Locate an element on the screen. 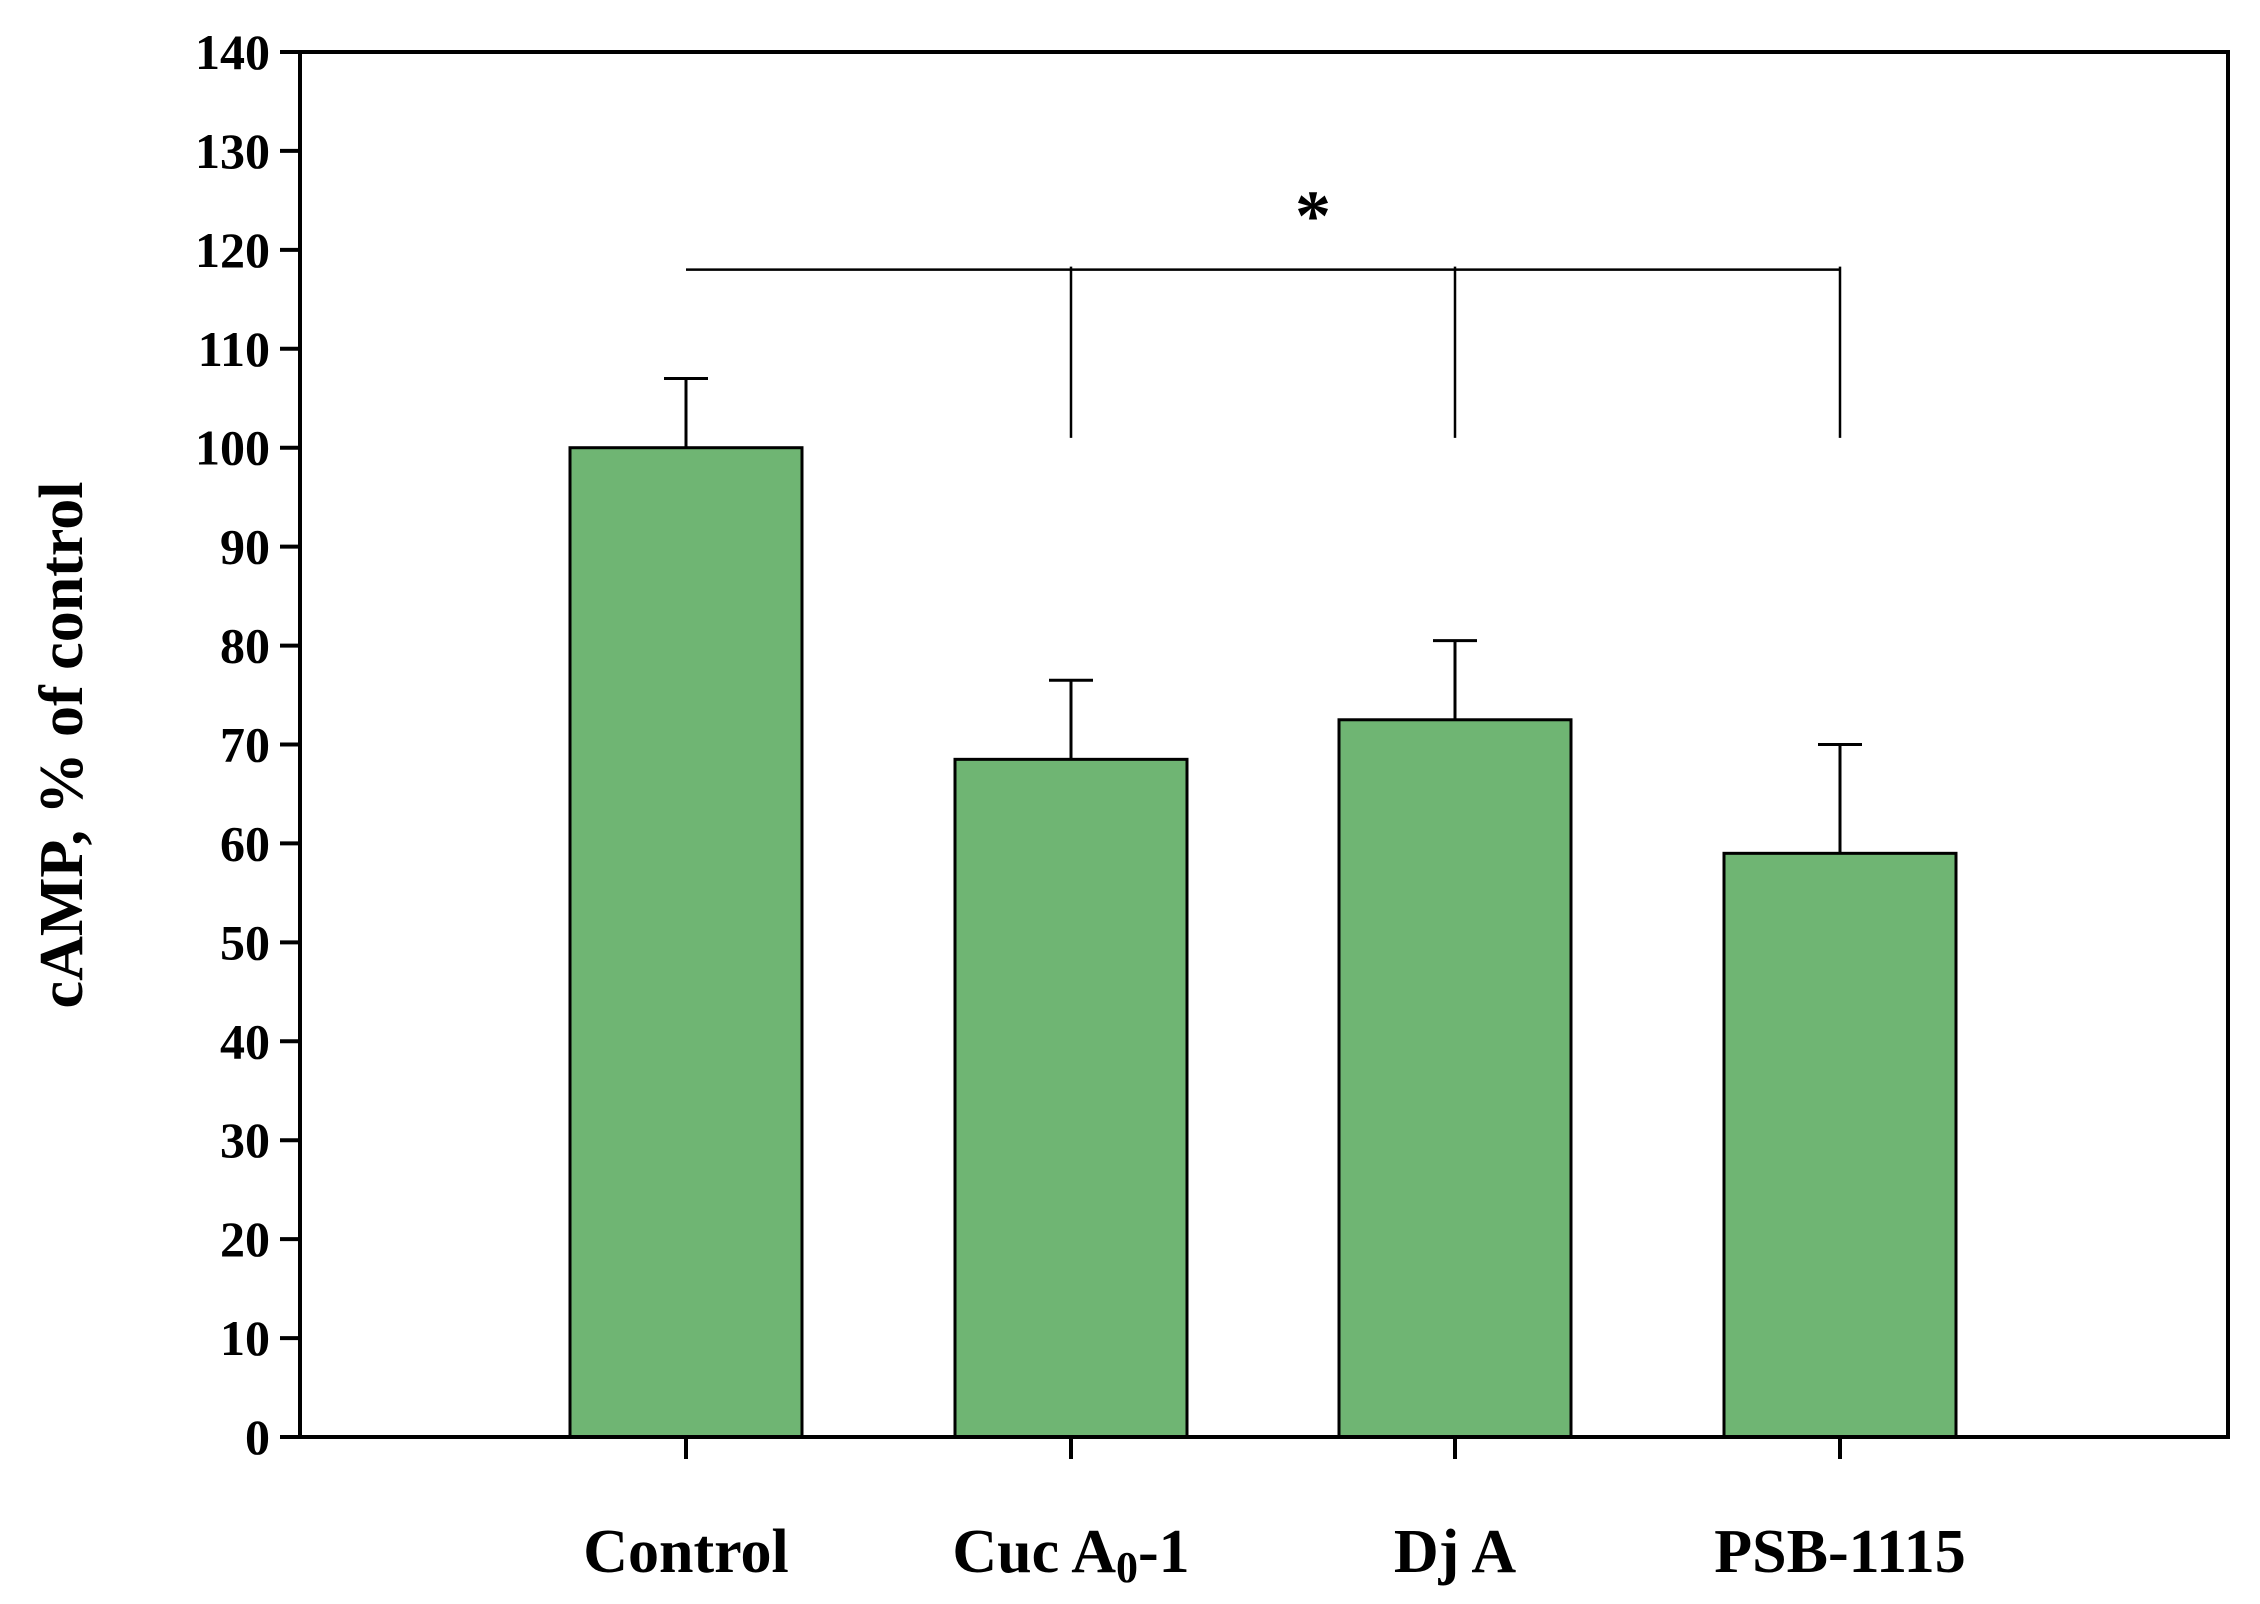 This screenshot has height=1604, width=2260. y-axis-title: cAMP, % of control is located at coordinates (62, 745).